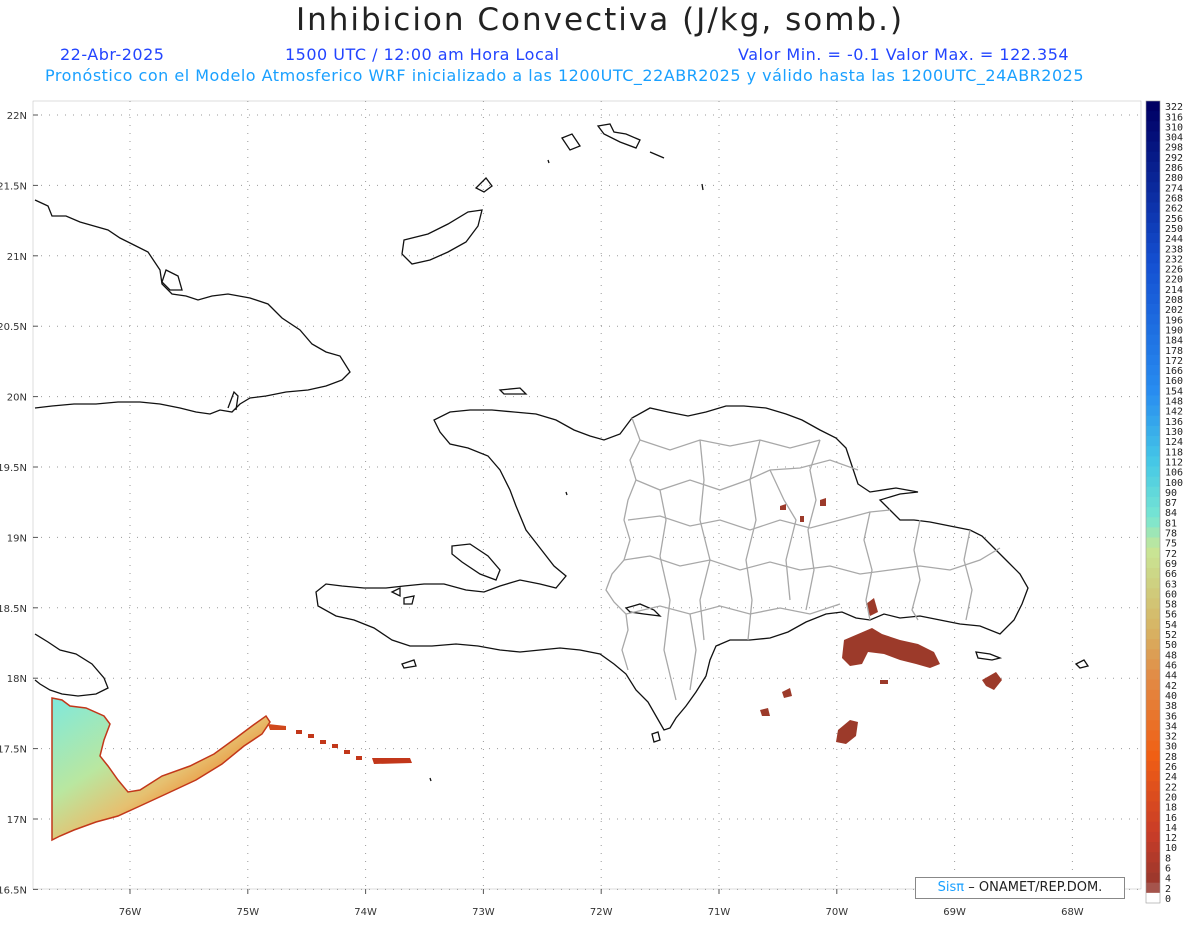 The width and height of the screenshot is (1200, 927). What do you see at coordinates (656, 737) in the screenshot?
I see `coast-beata` at bounding box center [656, 737].